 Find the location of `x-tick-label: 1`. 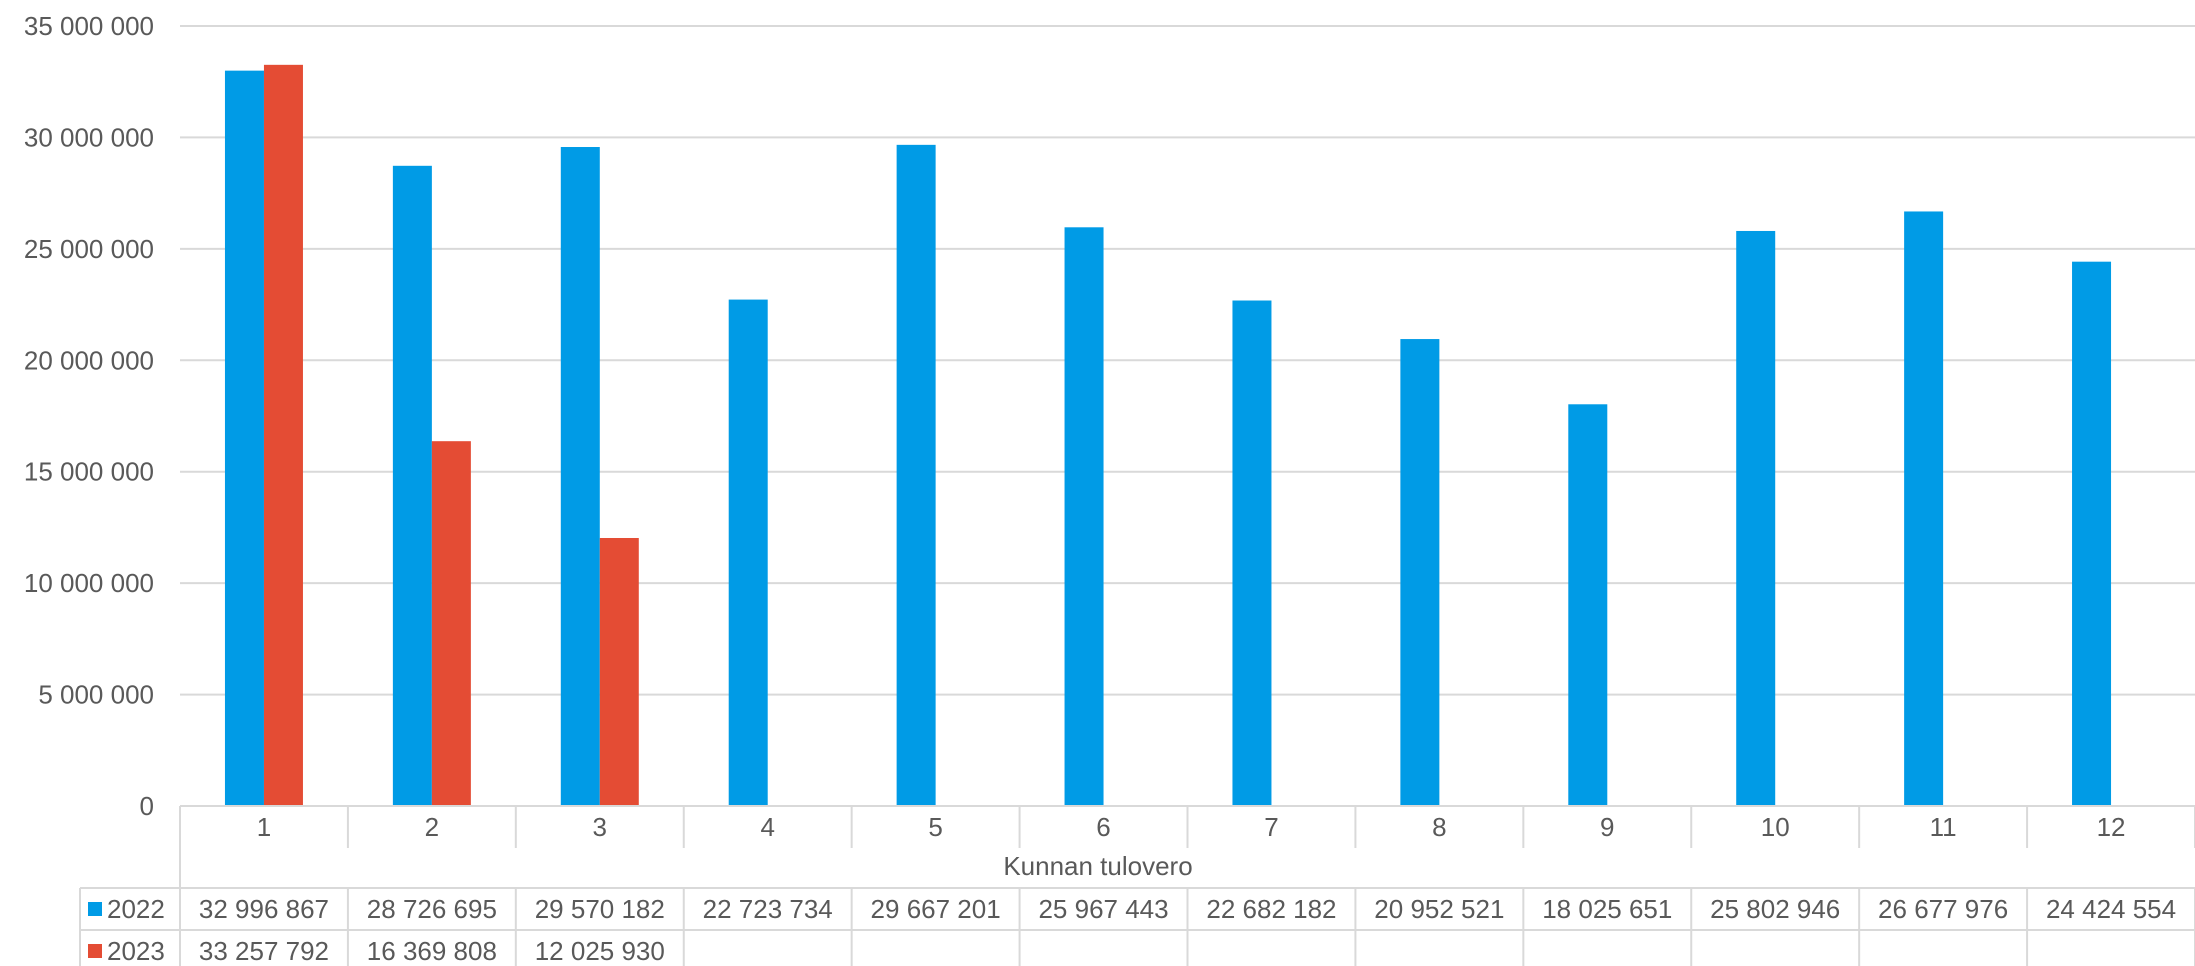

x-tick-label: 1 is located at coordinates (264, 827).